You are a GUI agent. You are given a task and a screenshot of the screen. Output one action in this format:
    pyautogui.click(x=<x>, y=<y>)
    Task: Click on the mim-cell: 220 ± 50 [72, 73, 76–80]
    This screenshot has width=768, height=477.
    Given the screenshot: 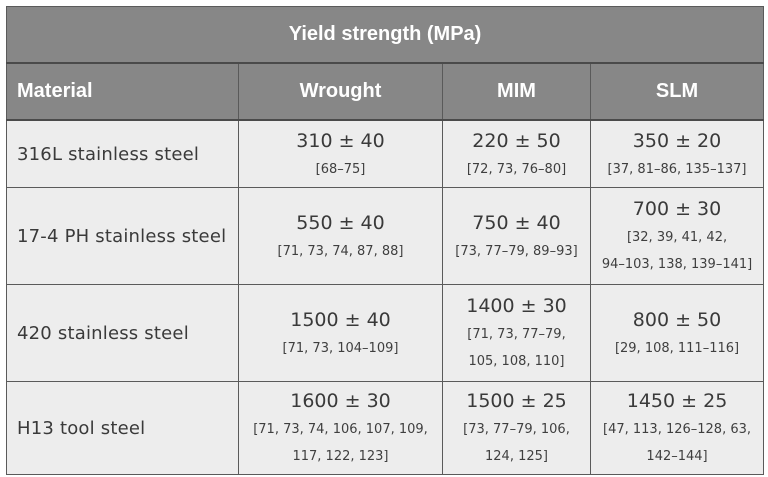 What is the action you would take?
    pyautogui.click(x=516, y=153)
    